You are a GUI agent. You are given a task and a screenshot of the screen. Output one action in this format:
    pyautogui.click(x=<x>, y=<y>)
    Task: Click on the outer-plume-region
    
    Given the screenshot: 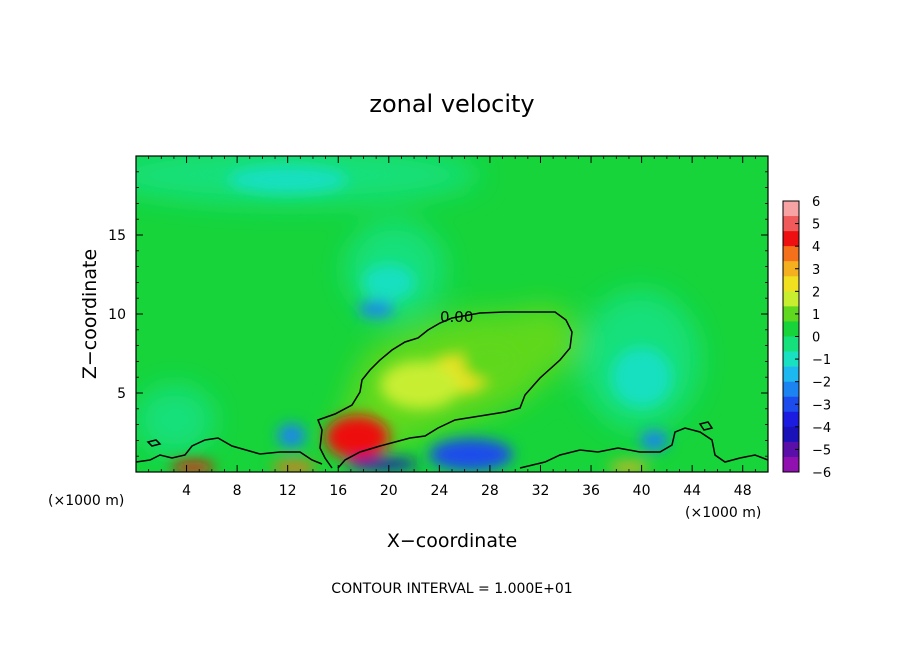 What is the action you would take?
    pyautogui.click(x=540, y=340)
    